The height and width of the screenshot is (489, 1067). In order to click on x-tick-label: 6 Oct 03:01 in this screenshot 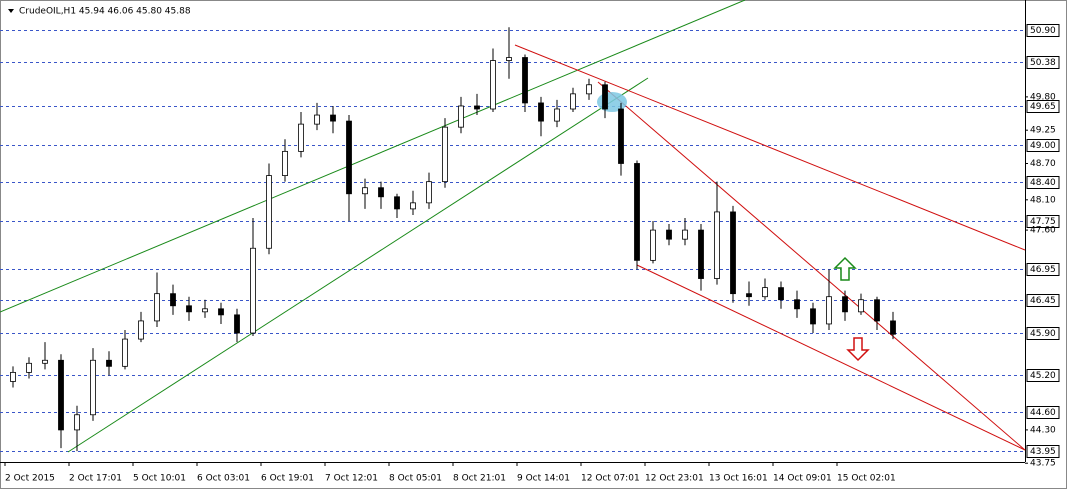, I will do `click(223, 479)`.